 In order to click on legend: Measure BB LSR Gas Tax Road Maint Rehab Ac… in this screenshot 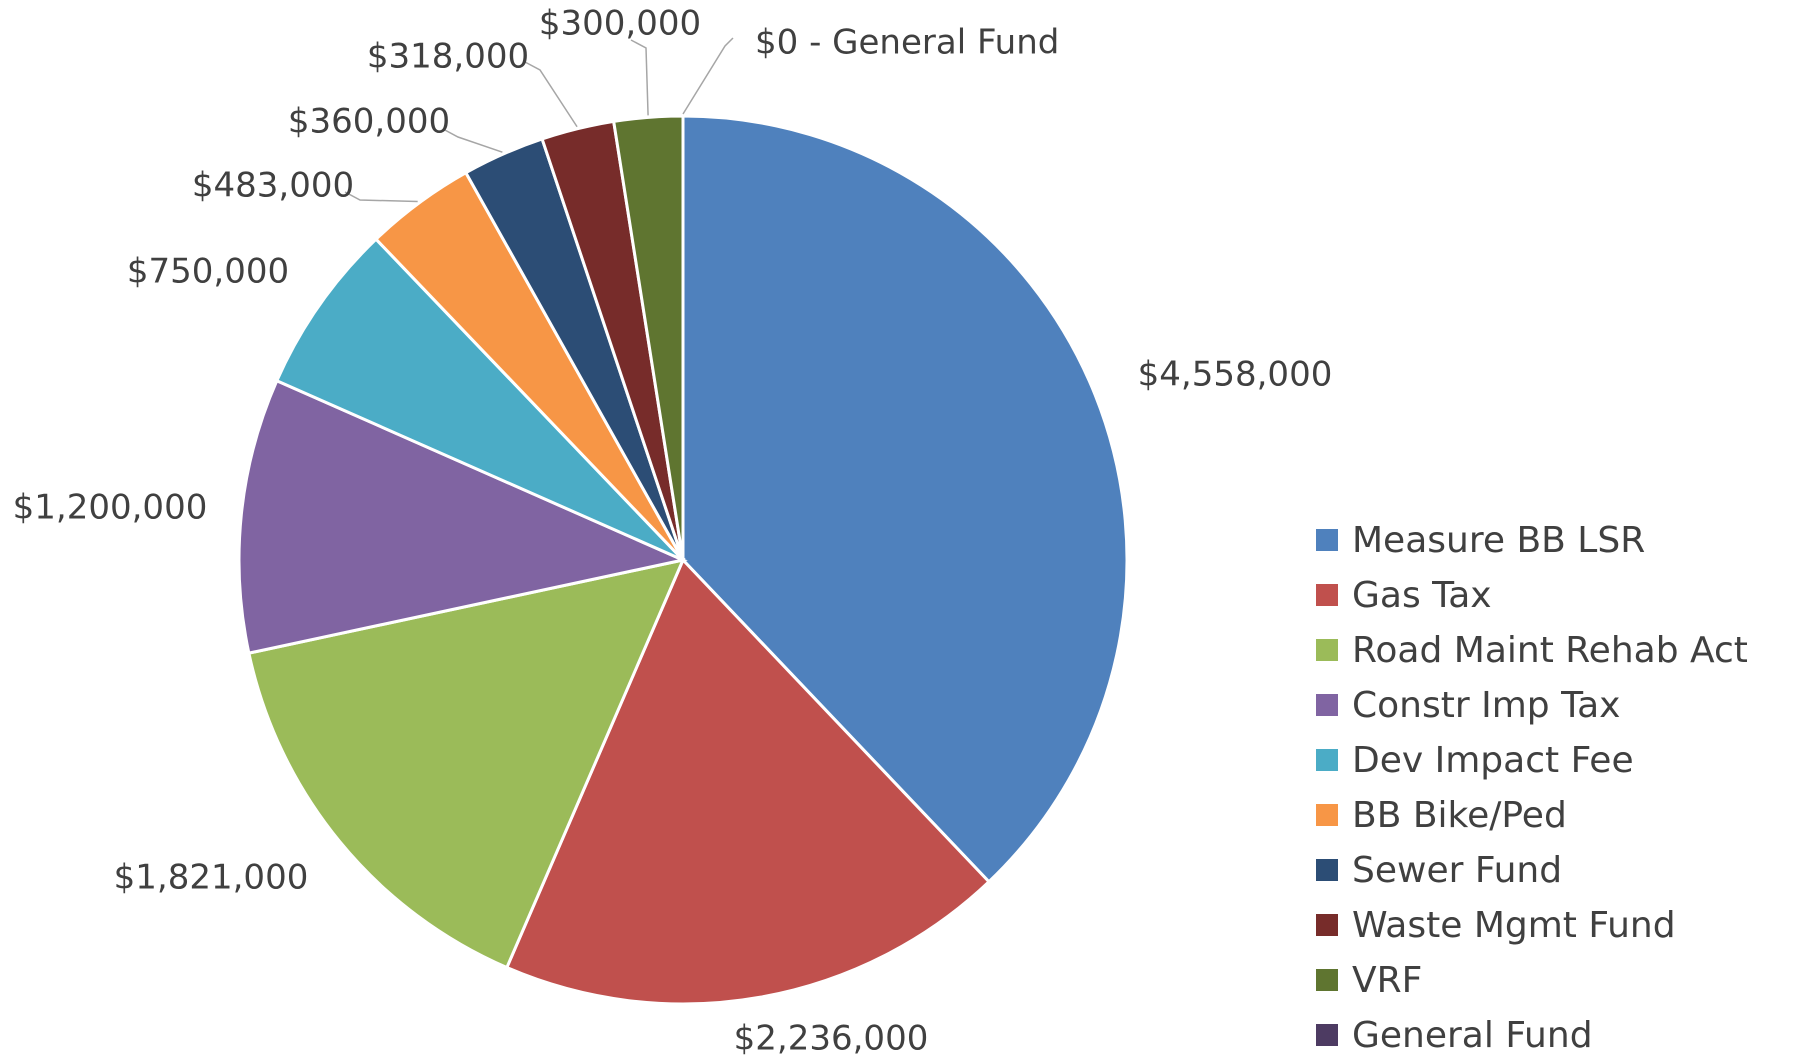, I will do `click(1532, 788)`.